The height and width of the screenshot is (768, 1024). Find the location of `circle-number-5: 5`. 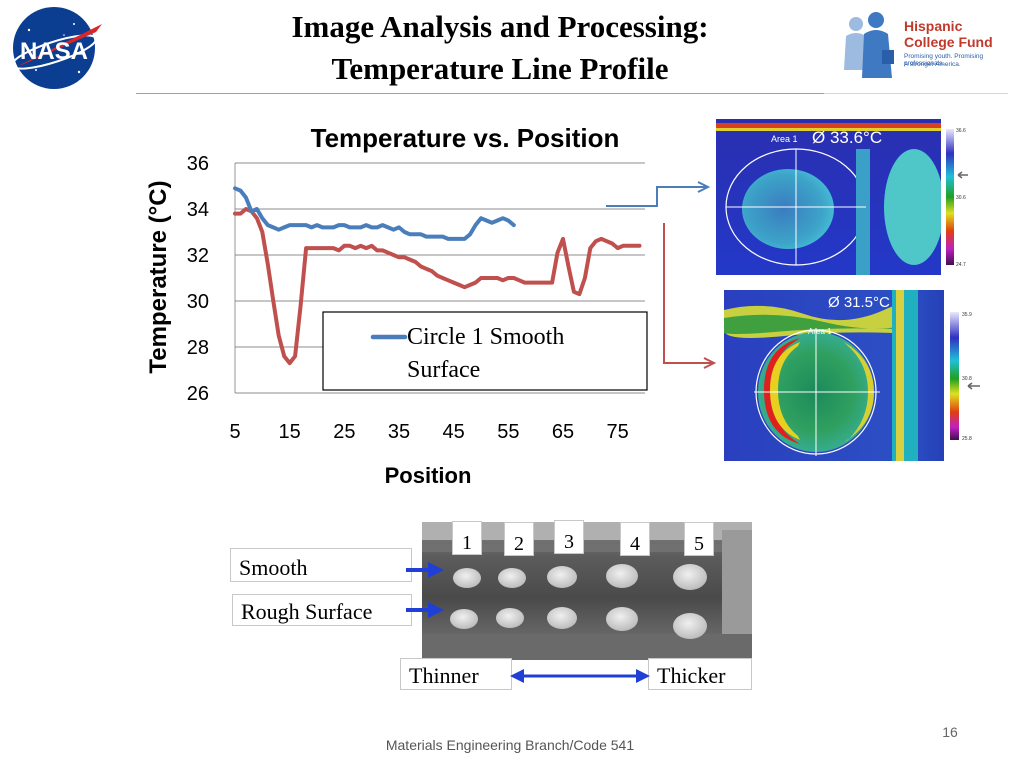

circle-number-5: 5 is located at coordinates (699, 539).